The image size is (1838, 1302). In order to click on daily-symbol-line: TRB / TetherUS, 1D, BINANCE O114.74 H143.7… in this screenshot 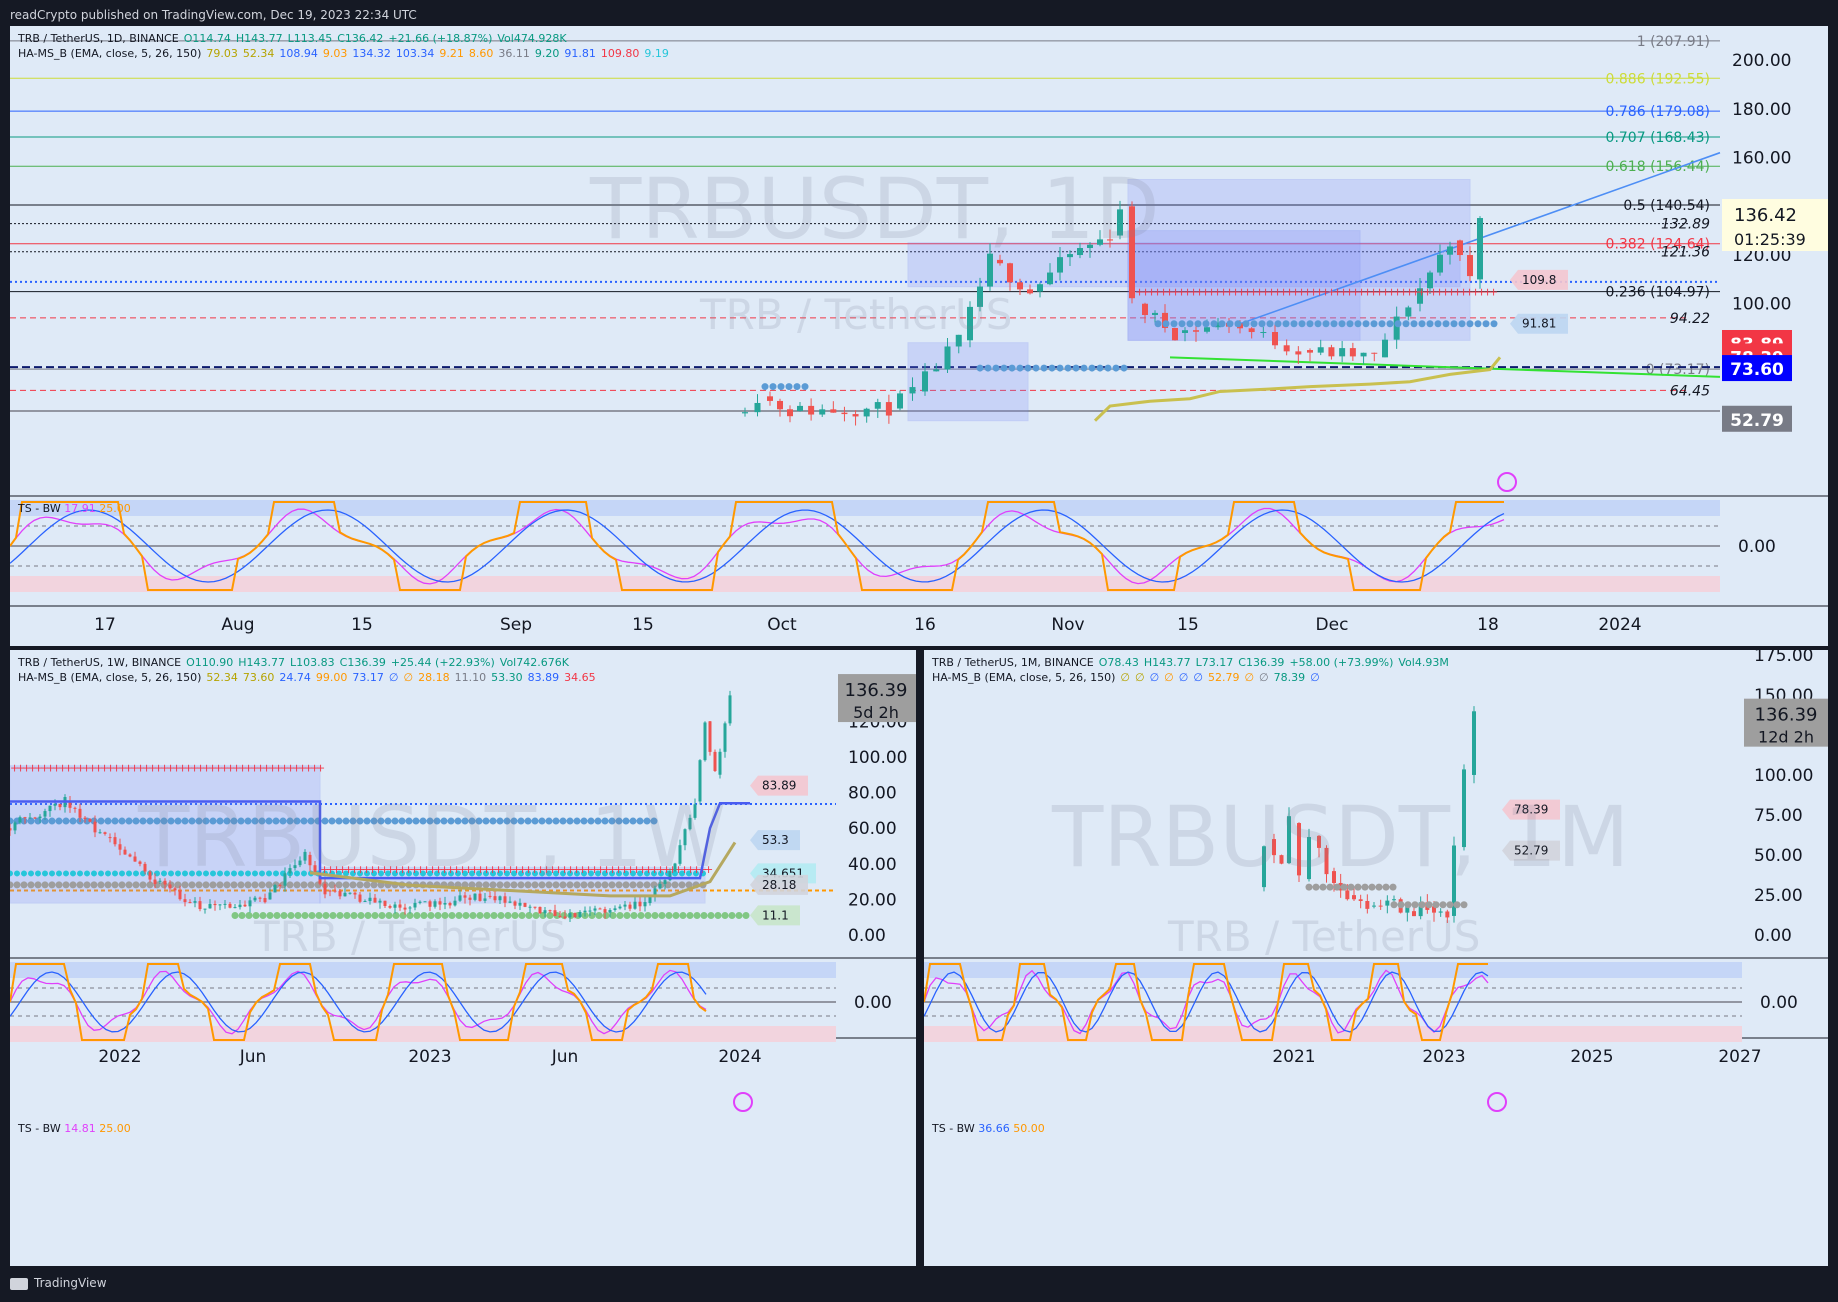, I will do `click(346, 38)`.